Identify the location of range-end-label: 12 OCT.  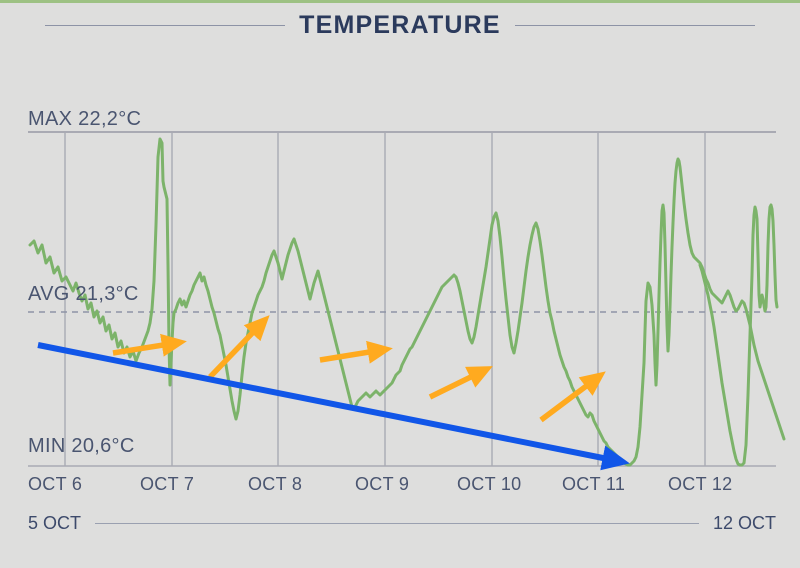
(744, 522).